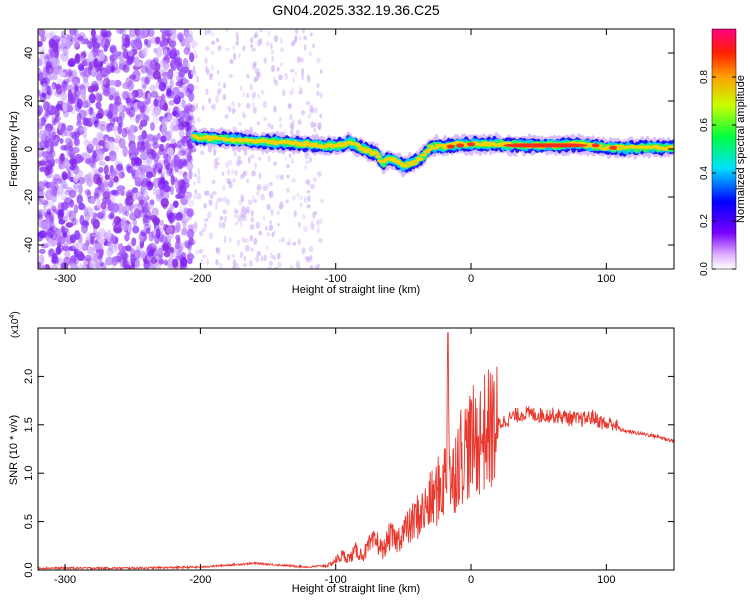 The height and width of the screenshot is (600, 750). I want to click on ridge-mark, so click(406, 165).